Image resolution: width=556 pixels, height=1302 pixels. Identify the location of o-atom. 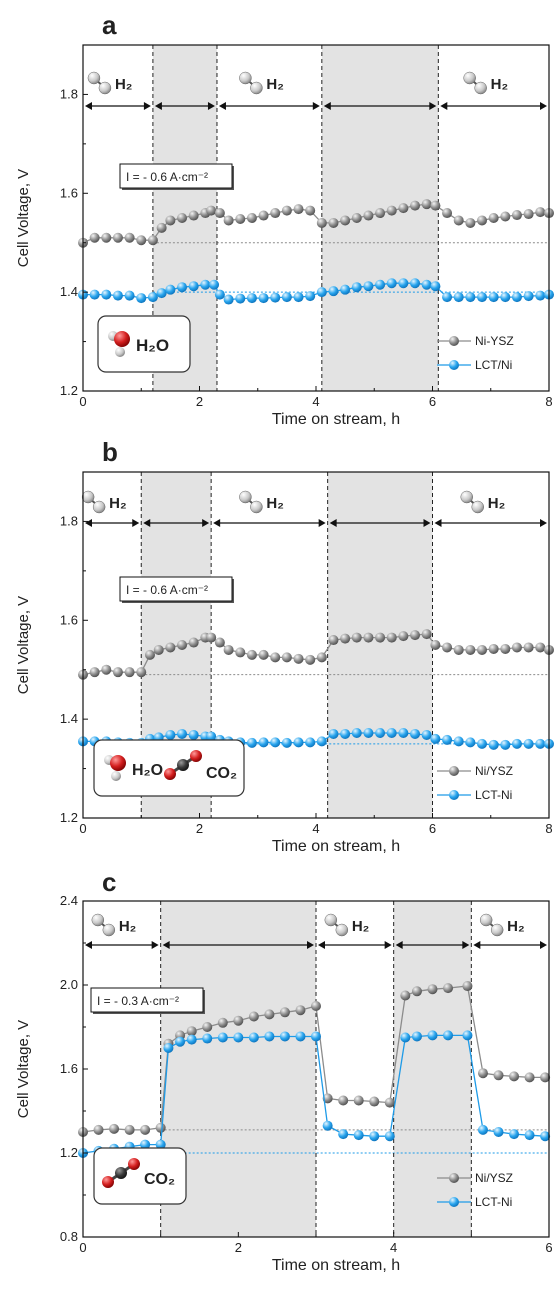
(170, 774).